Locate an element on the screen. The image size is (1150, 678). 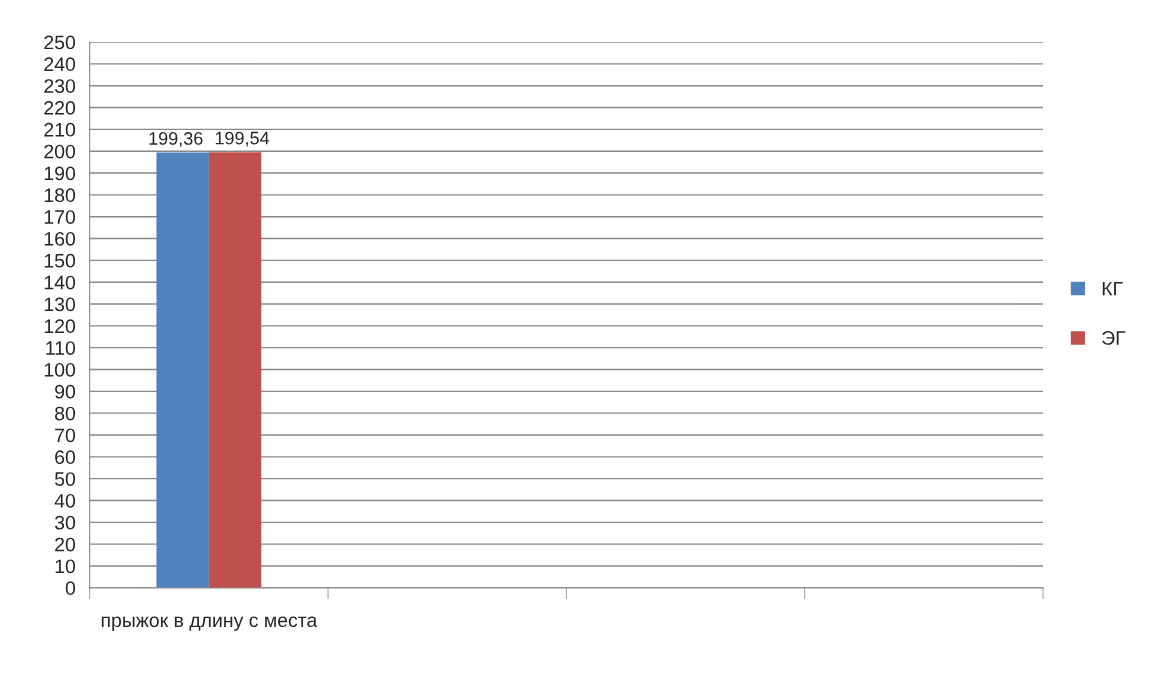
y-tick-label: 50 is located at coordinates (65, 479).